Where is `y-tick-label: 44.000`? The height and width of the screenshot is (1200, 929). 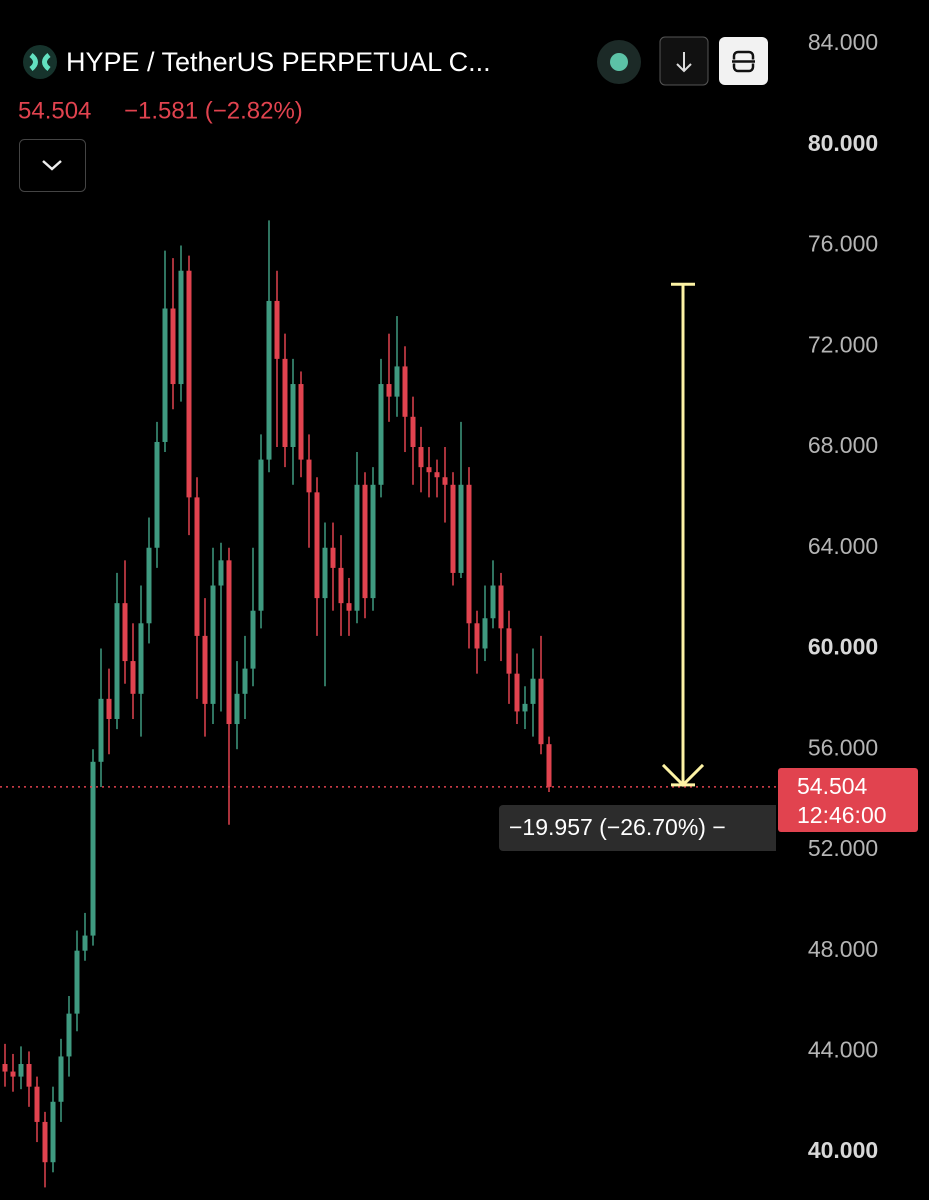
y-tick-label: 44.000 is located at coordinates (843, 1049).